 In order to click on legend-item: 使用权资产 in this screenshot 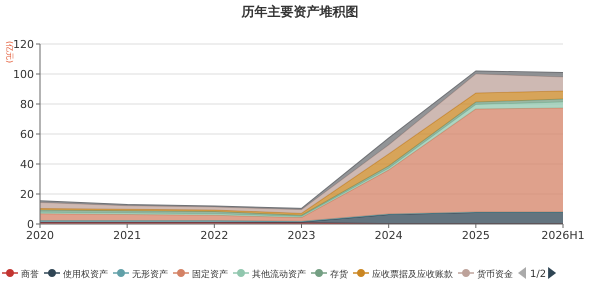, I will do `click(76, 274)`.